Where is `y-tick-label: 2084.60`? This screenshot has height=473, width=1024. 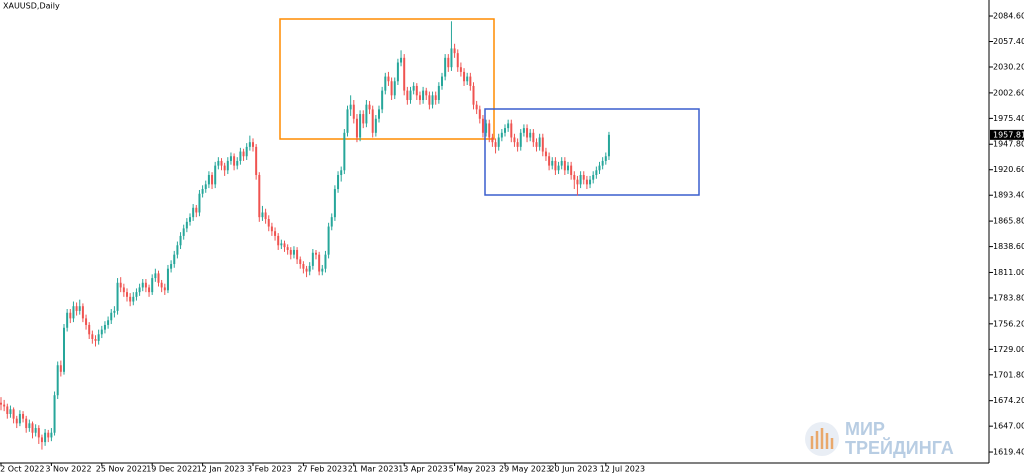
y-tick-label: 2084.60 is located at coordinates (1008, 16).